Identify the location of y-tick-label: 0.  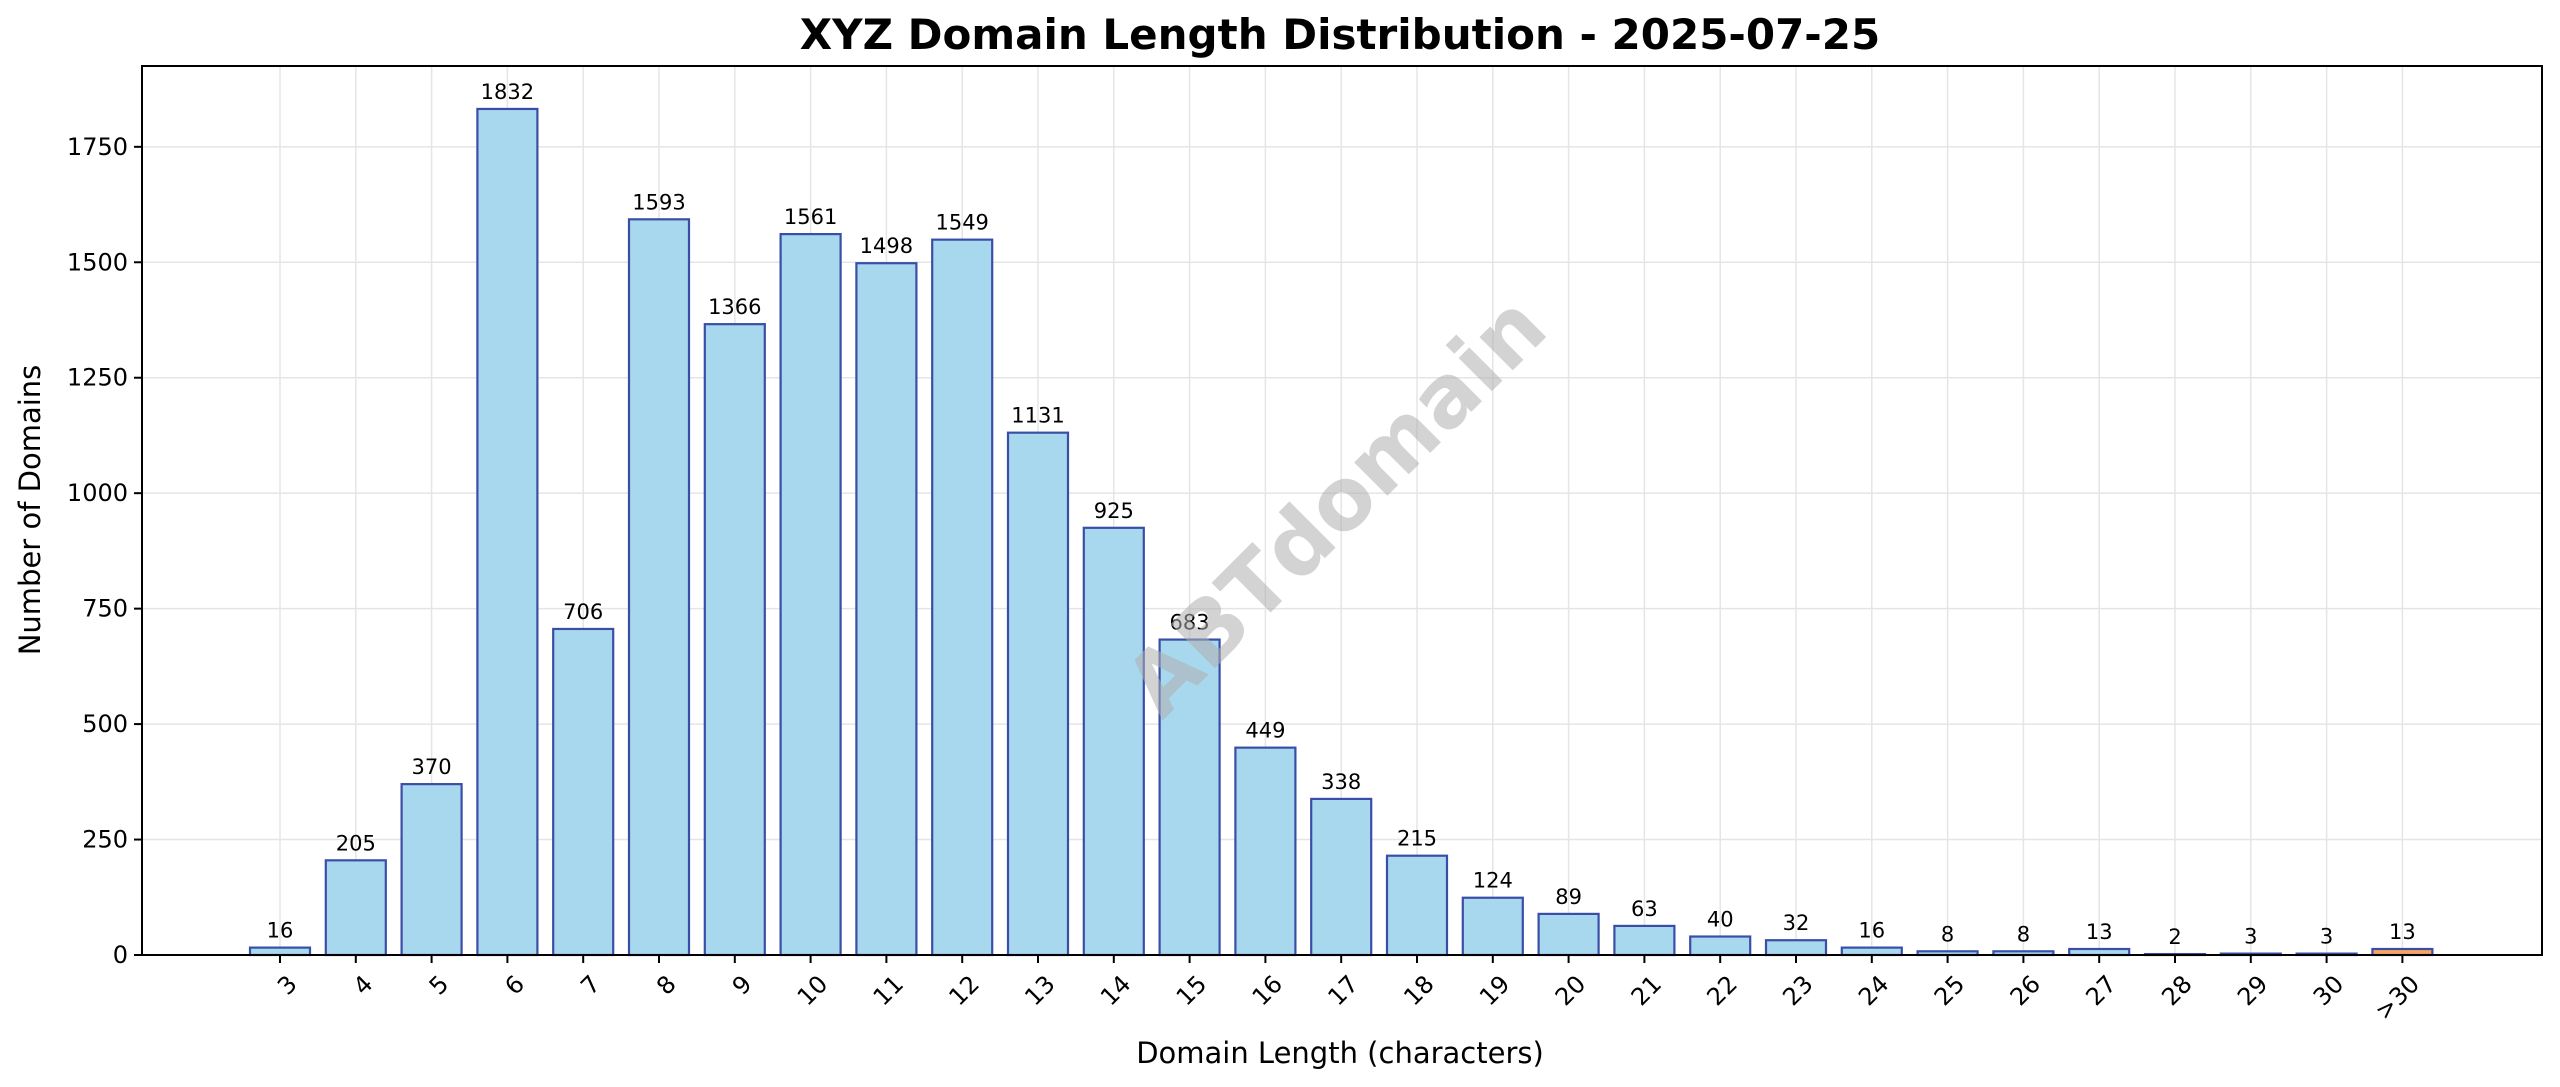
(120, 955).